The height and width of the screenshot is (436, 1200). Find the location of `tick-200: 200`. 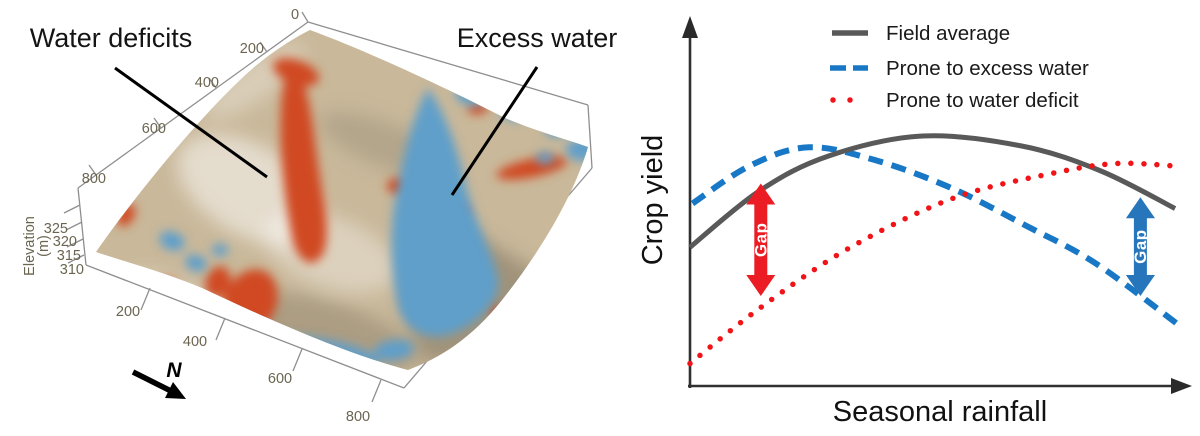

tick-200: 200 is located at coordinates (252, 49).